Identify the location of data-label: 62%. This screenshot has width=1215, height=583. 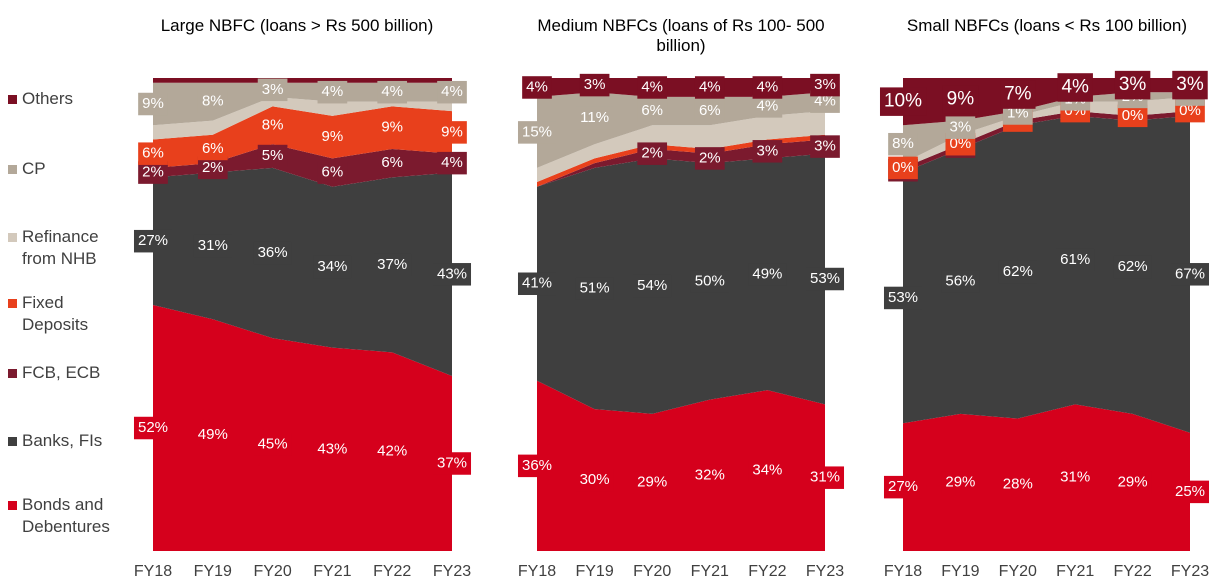
(1133, 266).